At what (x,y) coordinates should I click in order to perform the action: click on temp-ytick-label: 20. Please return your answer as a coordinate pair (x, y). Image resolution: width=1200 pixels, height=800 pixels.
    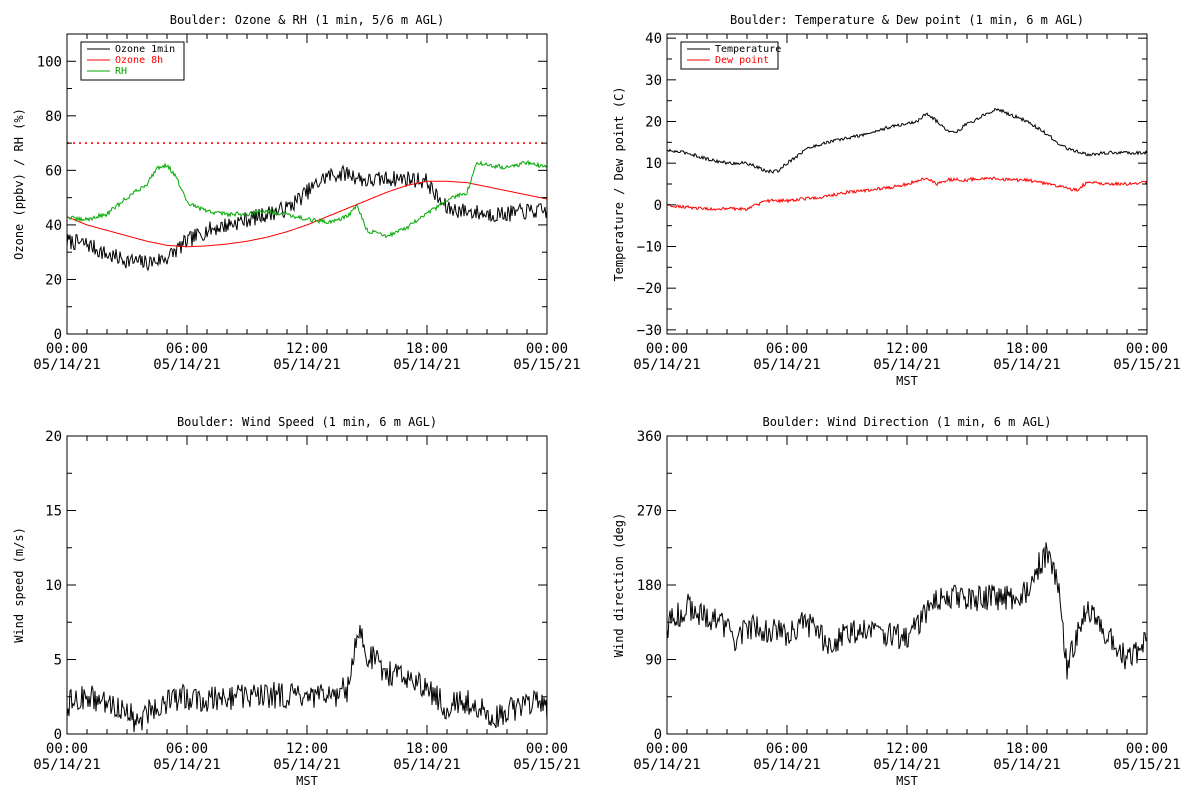
    Looking at the image, I should click on (653, 123).